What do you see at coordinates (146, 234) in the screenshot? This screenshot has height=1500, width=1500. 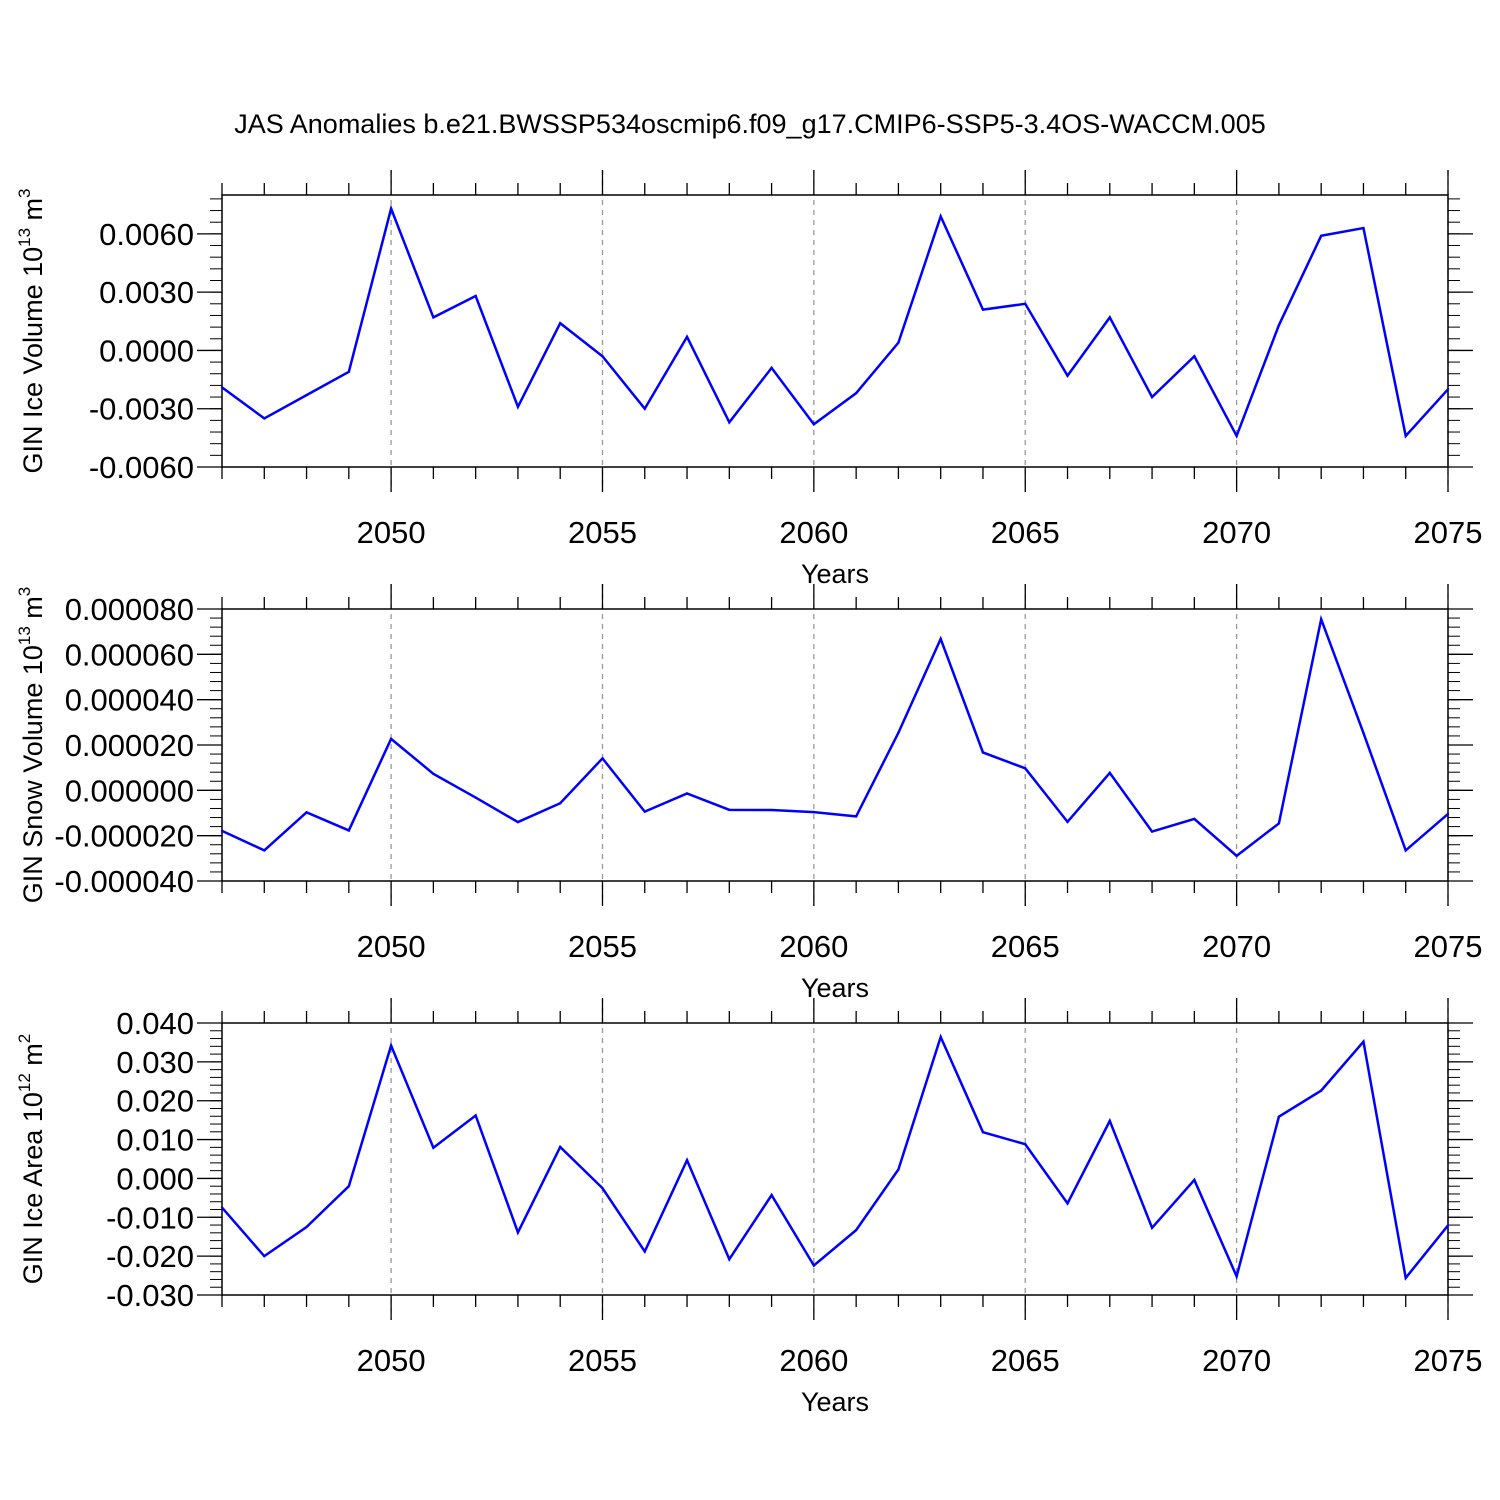 I see `y-tick-label: 0.0060` at bounding box center [146, 234].